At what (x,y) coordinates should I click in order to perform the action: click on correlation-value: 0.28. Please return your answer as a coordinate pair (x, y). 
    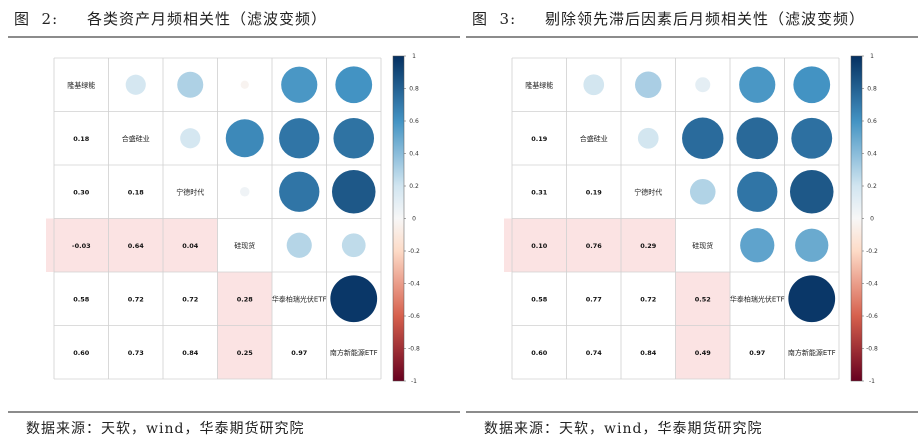
    Looking at the image, I should click on (245, 299).